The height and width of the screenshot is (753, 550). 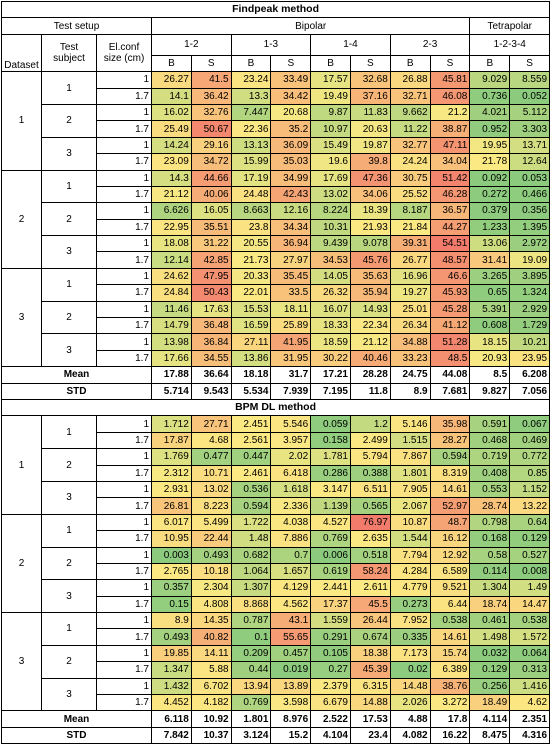 I want to click on value-cell: 5.88, so click(x=211, y=670).